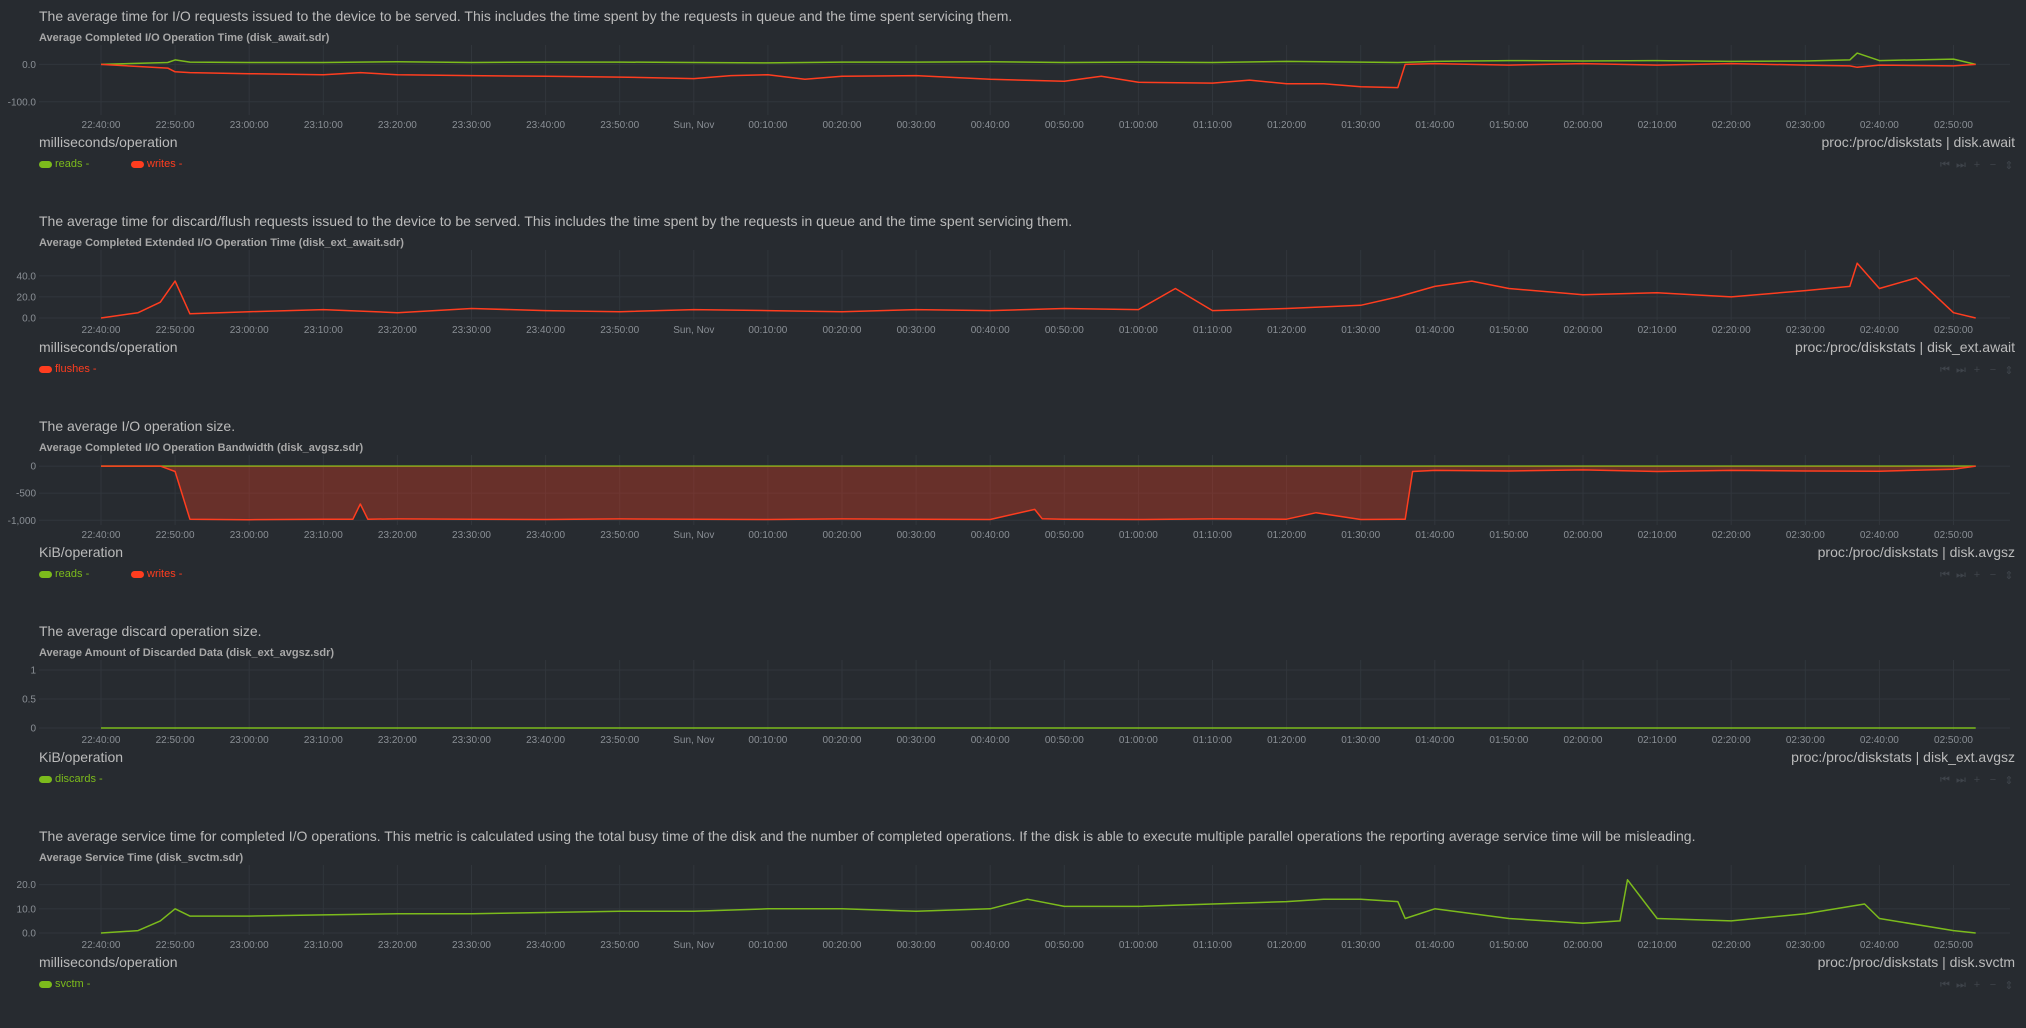  What do you see at coordinates (137, 426) in the screenshot?
I see `chart-description: The average I/O operation size.` at bounding box center [137, 426].